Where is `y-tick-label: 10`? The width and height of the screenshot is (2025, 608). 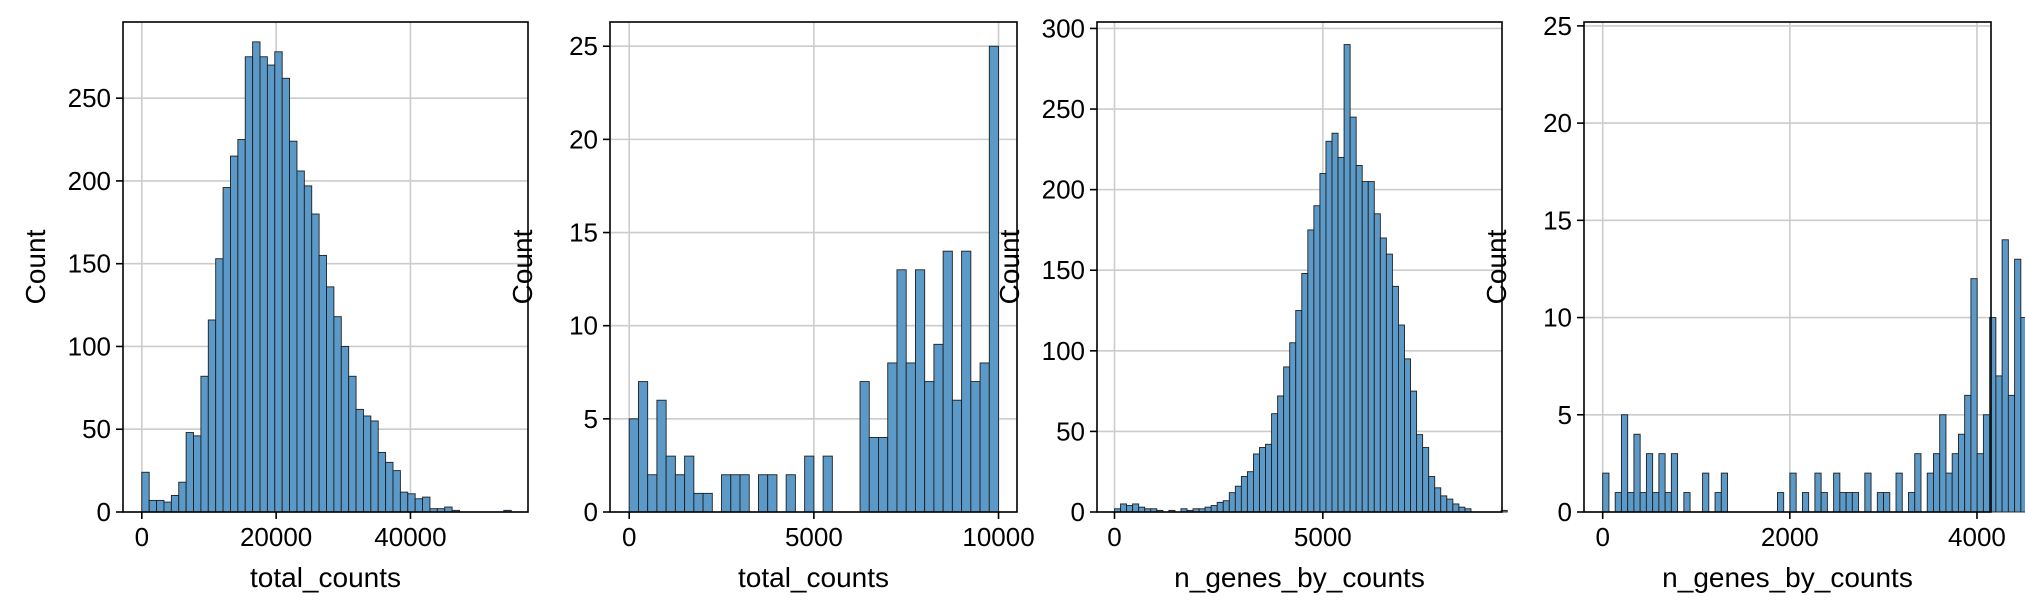
y-tick-label: 10 is located at coordinates (1557, 318).